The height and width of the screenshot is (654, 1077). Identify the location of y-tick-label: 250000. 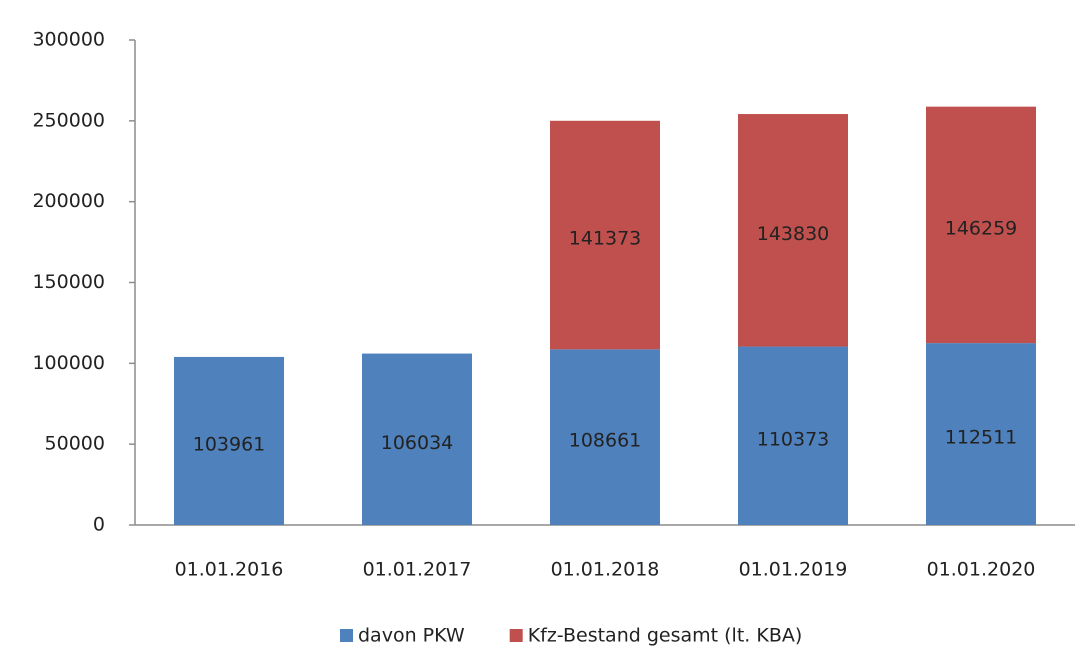
(68, 120).